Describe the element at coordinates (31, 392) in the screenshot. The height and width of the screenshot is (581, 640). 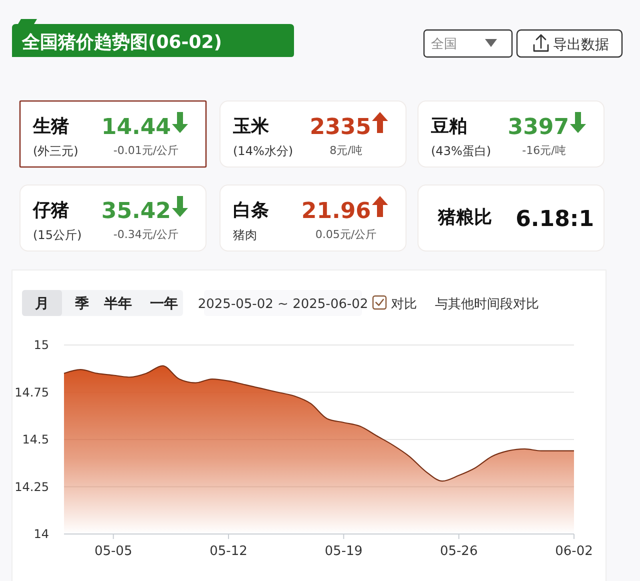
I see `y-tick-label: 14.75` at that location.